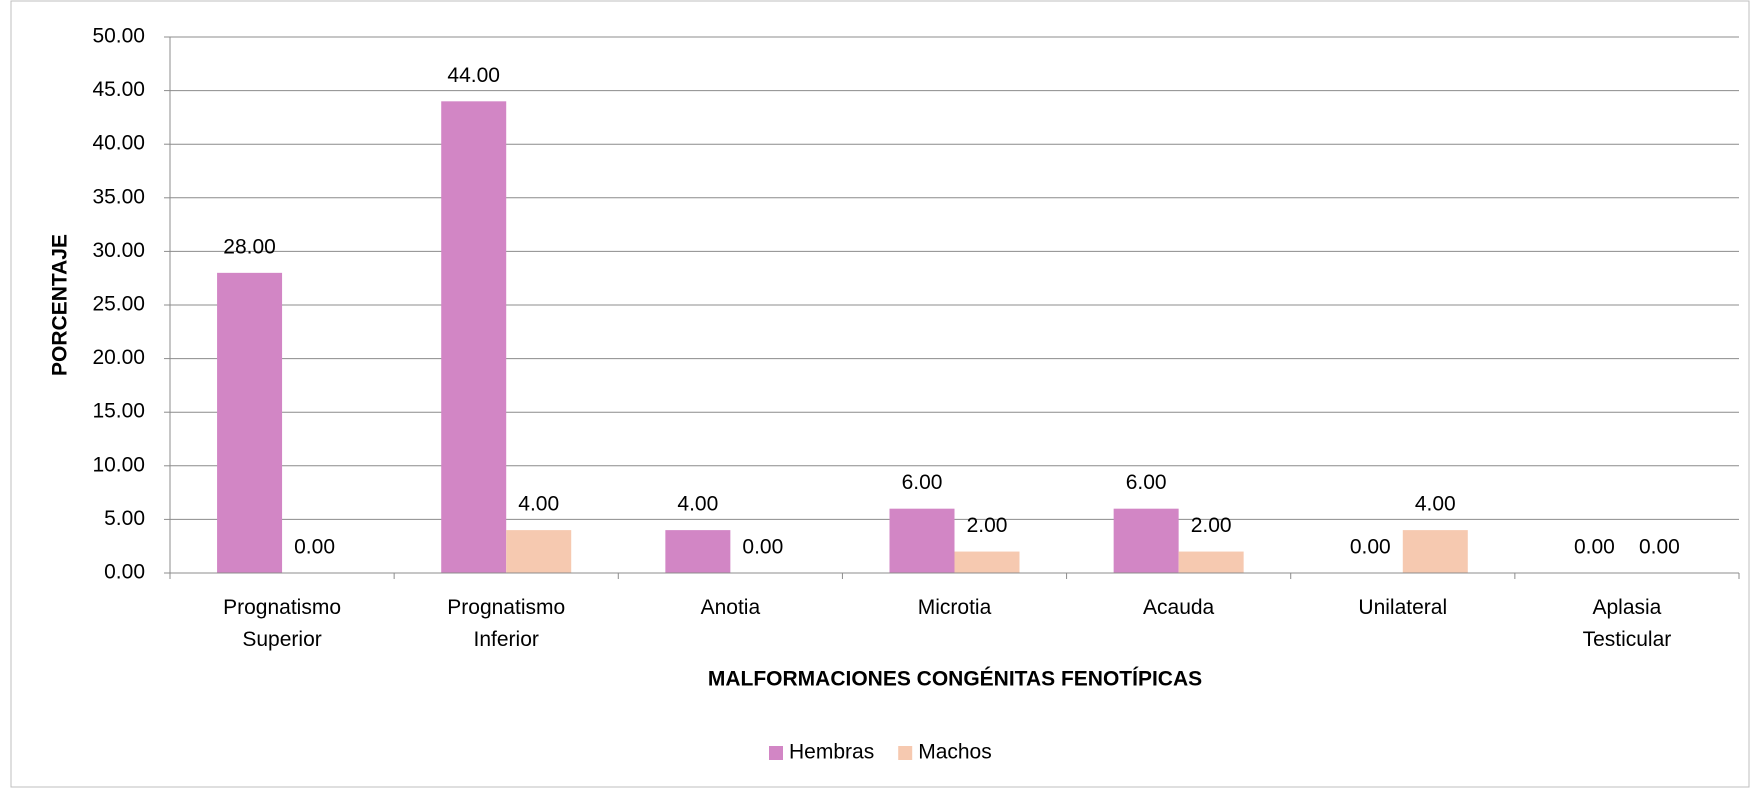 Image resolution: width=1750 pixels, height=788 pixels. I want to click on y-tick-label: 25.00, so click(118, 304).